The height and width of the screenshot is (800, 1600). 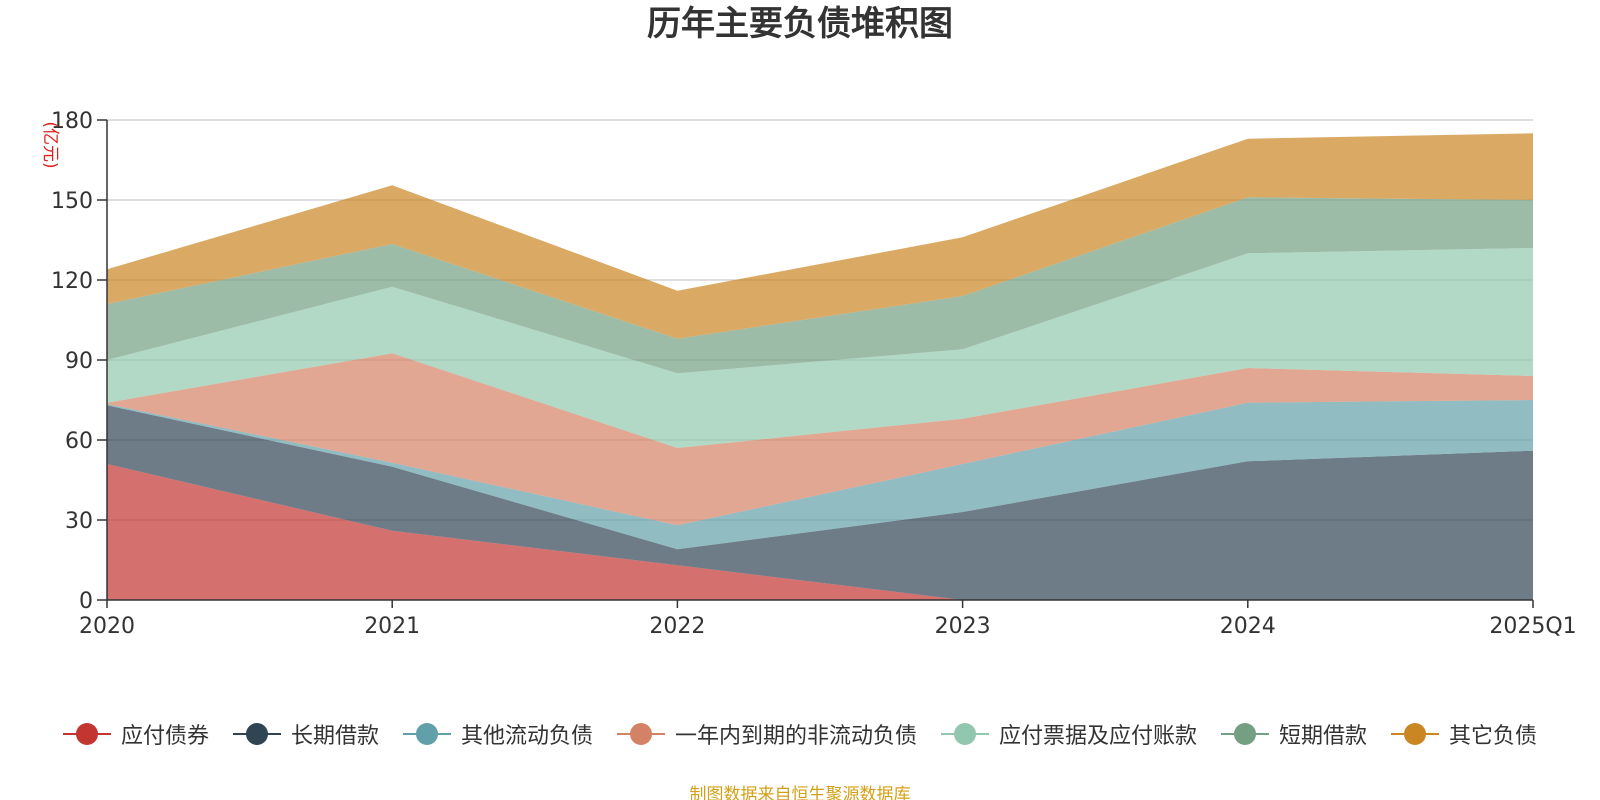 What do you see at coordinates (1532, 626) in the screenshot?
I see `x-tick-label: 2025Q1` at bounding box center [1532, 626].